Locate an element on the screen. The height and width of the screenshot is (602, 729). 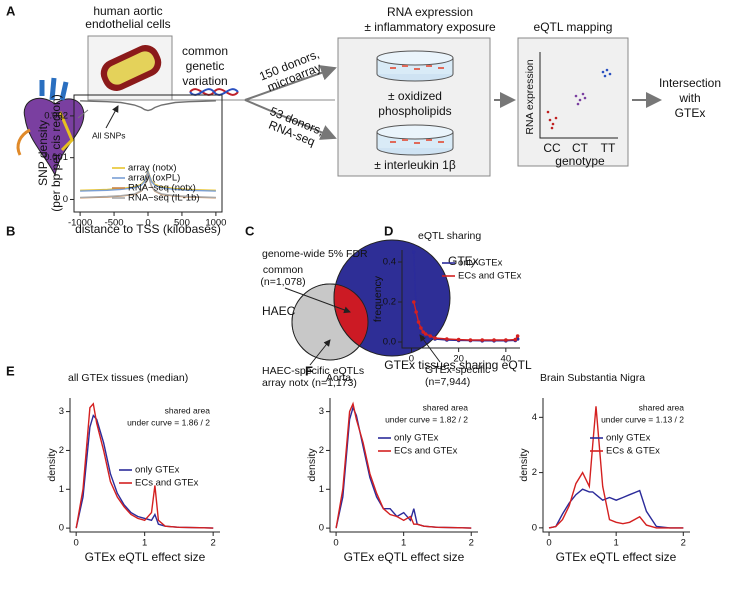
label: GTEx-specific is located at coordinates (457, 370).